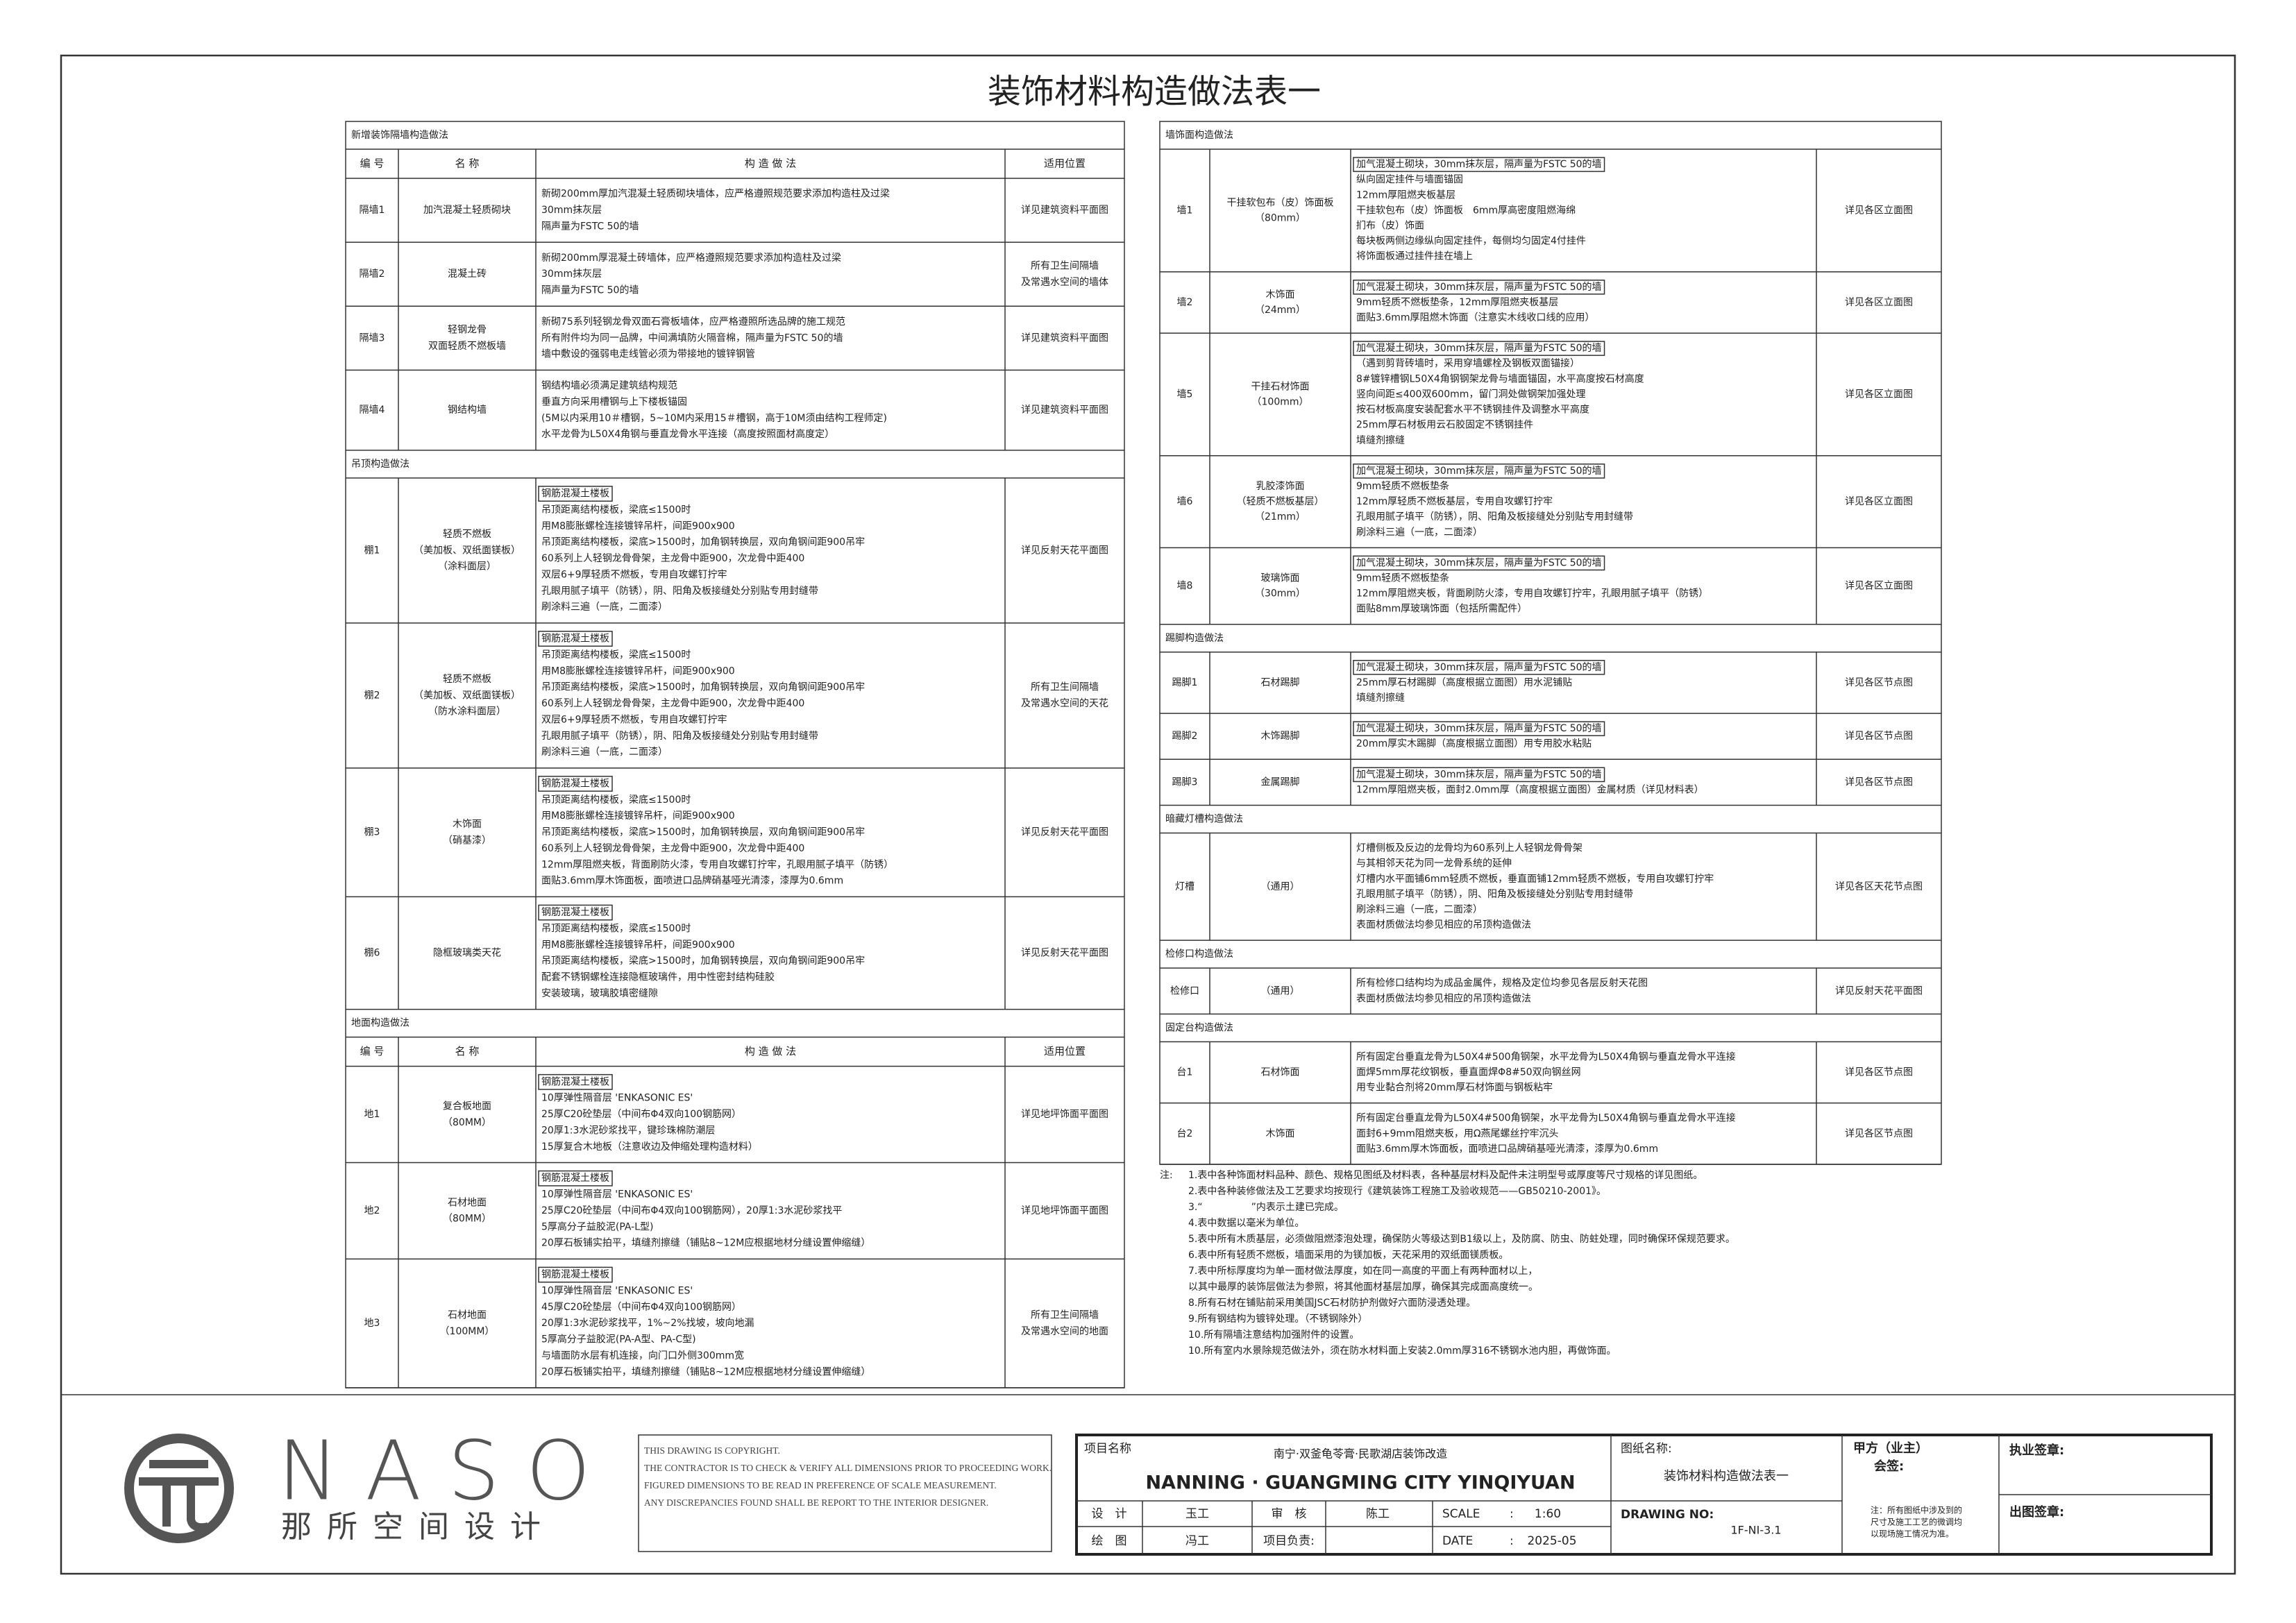 The width and height of the screenshot is (2296, 1623). What do you see at coordinates (1879, 210) in the screenshot?
I see `item-location: 详见各区立面图` at bounding box center [1879, 210].